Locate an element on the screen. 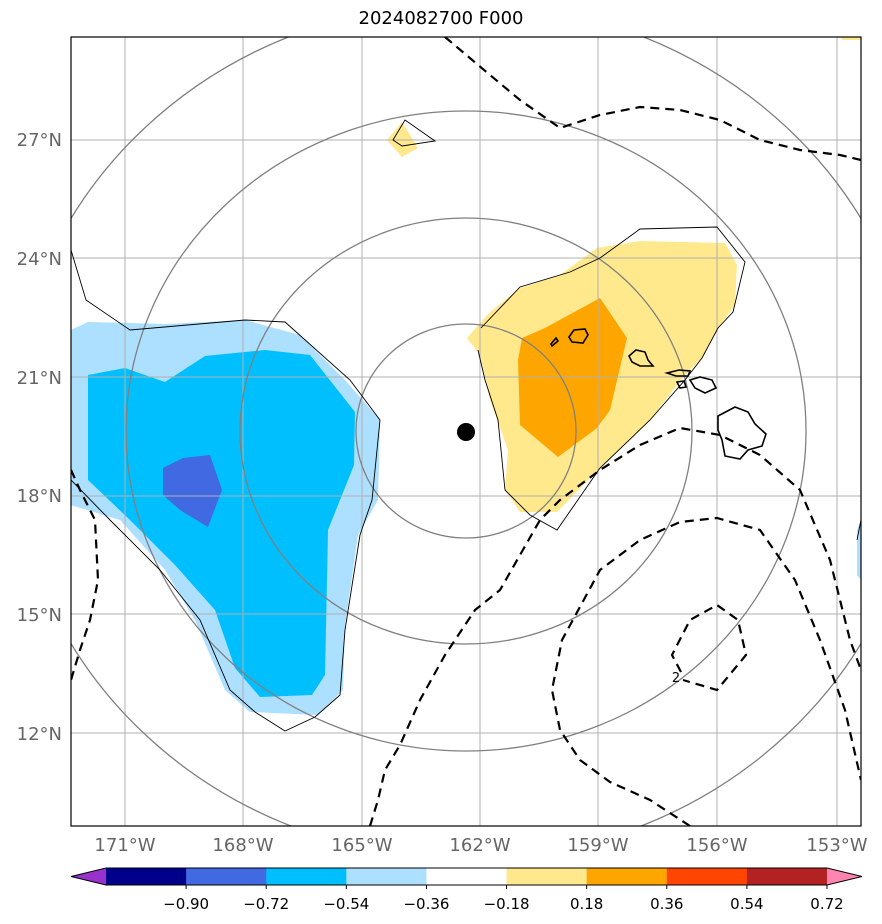  colorbar-tick-label: −0.90 is located at coordinates (186, 904).